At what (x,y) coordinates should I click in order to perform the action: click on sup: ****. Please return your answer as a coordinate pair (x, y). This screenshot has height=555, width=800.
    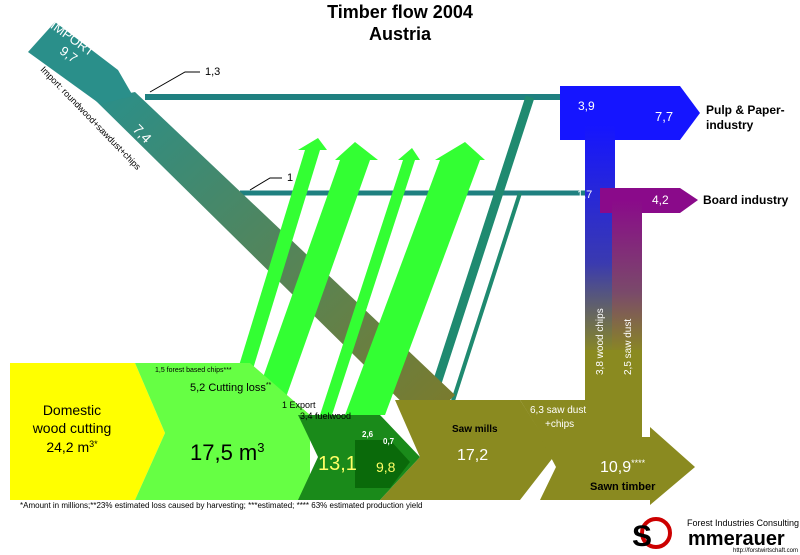
    Looking at the image, I should click on (638, 463).